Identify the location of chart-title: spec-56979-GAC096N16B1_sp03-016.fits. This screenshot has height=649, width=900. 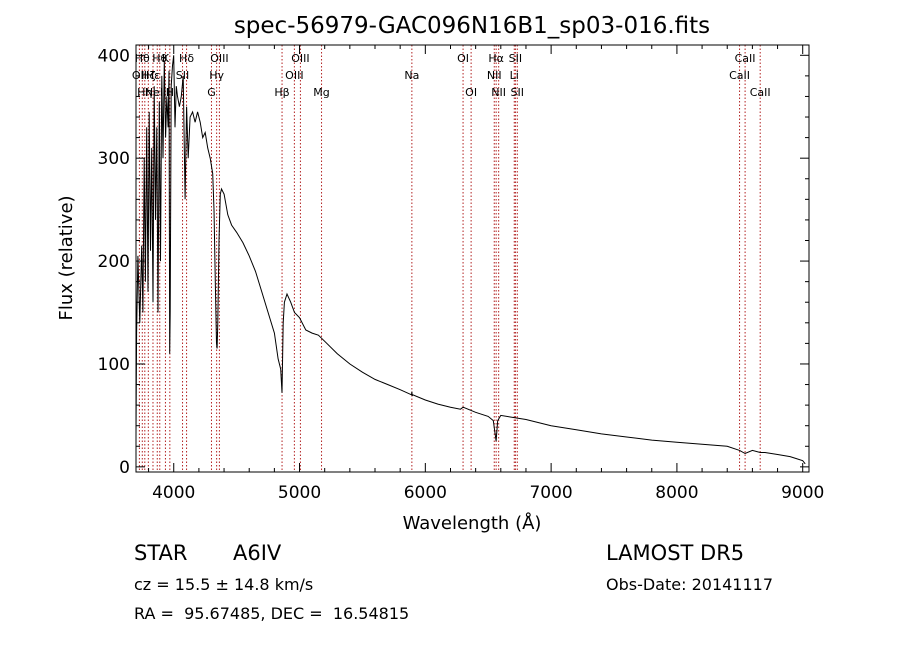
(472, 26).